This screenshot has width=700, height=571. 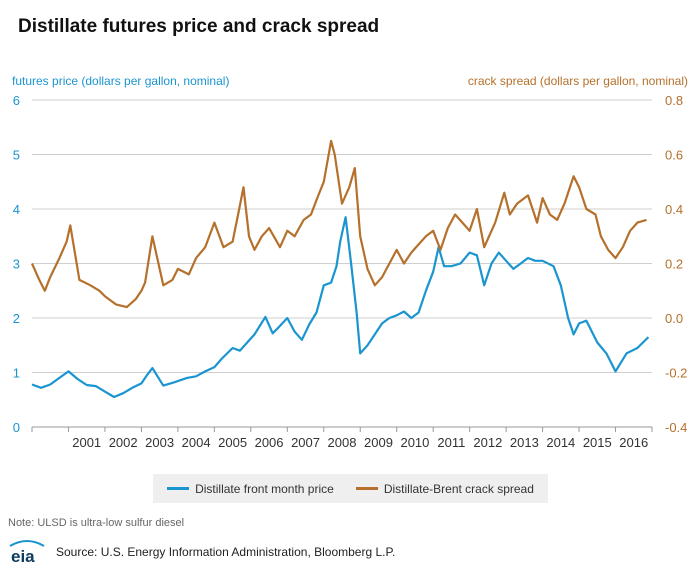 I want to click on y2-tick-label: 0.4, so click(x=674, y=209).